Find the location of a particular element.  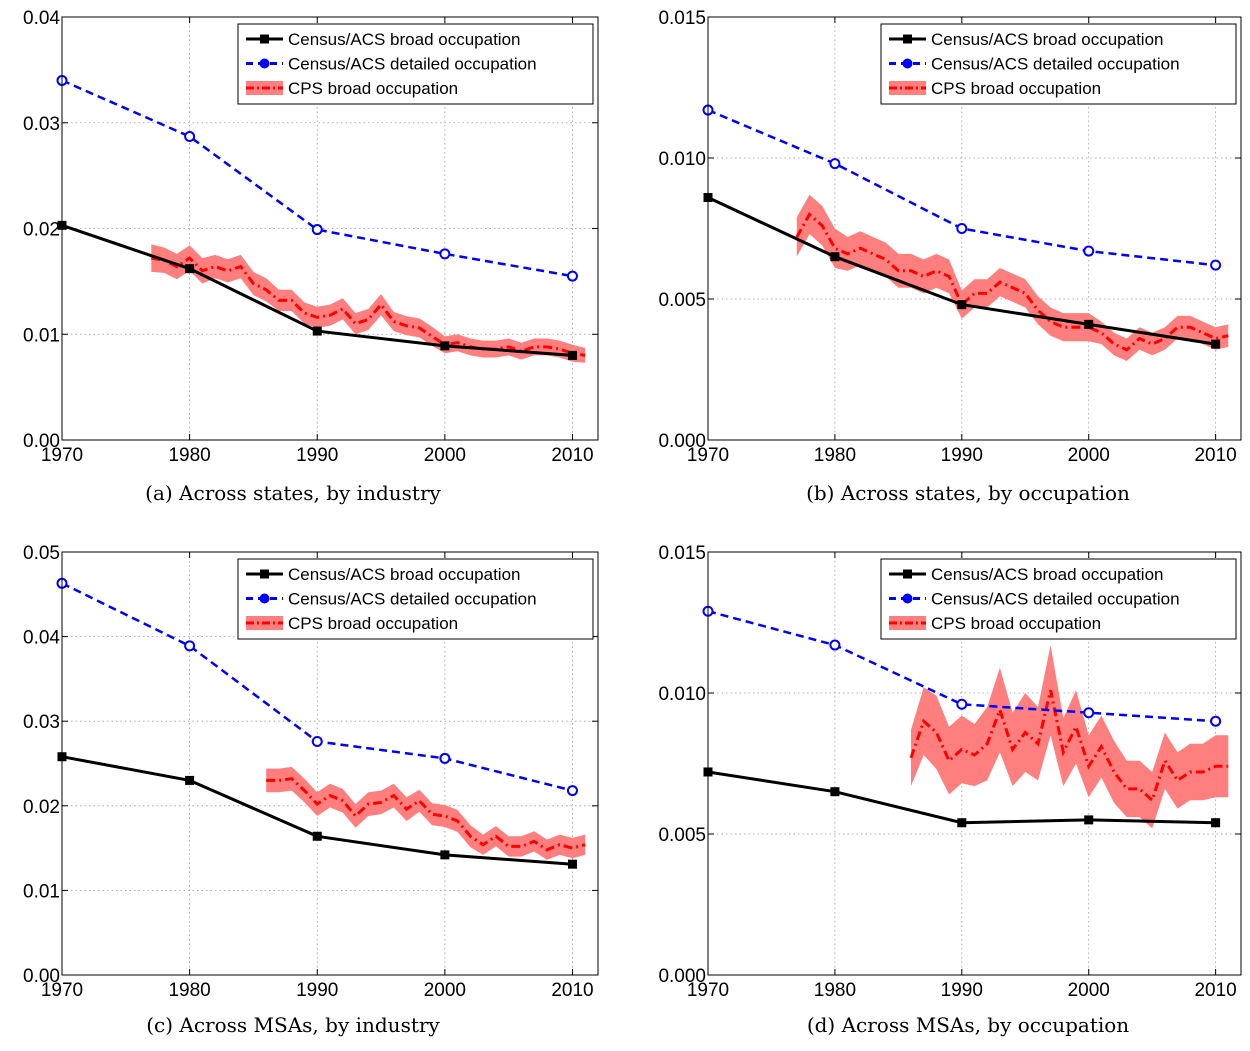

panel-caption: (b) Across states, by occupation is located at coordinates (968, 493).